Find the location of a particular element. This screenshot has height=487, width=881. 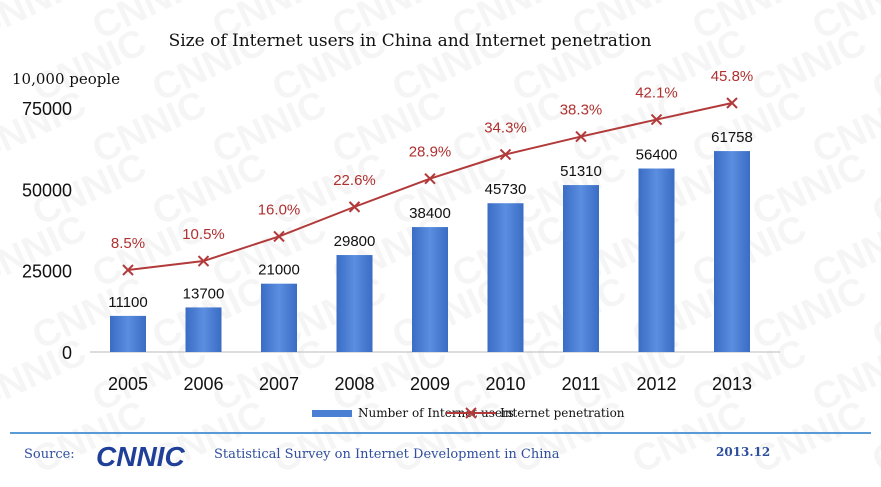

bar-value-label-2013: 61758 is located at coordinates (732, 137).